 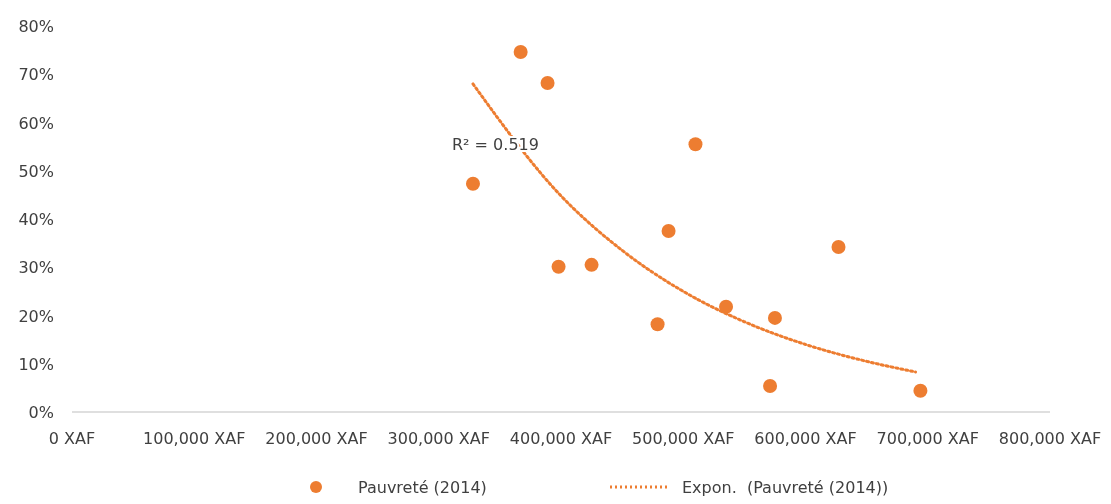 I want to click on x-tick-label: 200,000 XAF, so click(x=316, y=438).